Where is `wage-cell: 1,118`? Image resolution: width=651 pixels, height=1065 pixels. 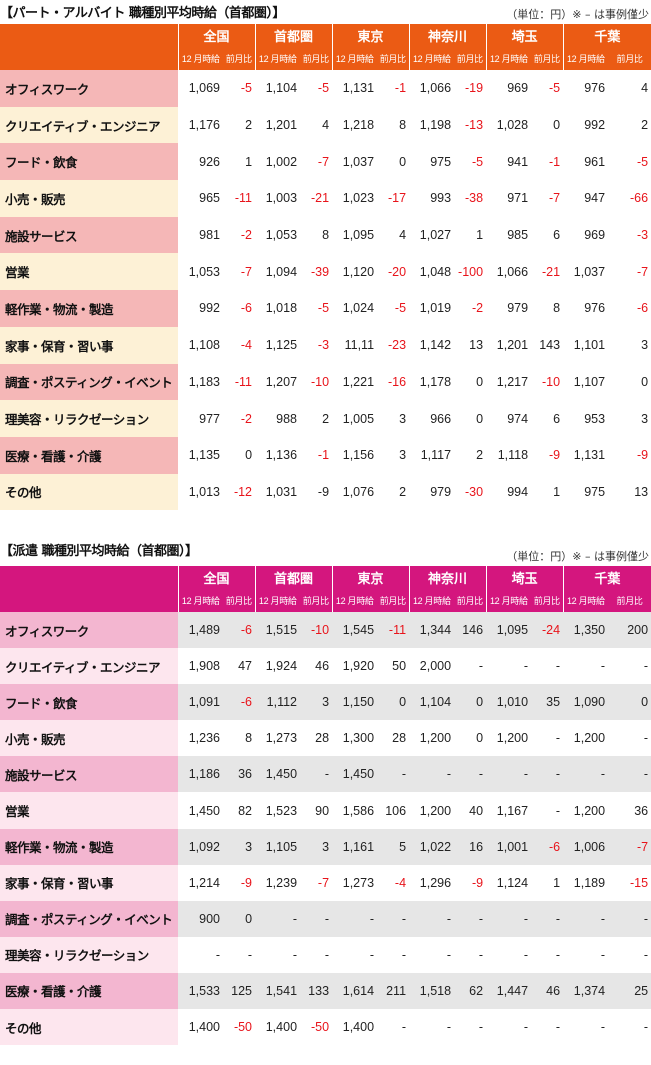
wage-cell: 1,118 is located at coordinates (509, 455).